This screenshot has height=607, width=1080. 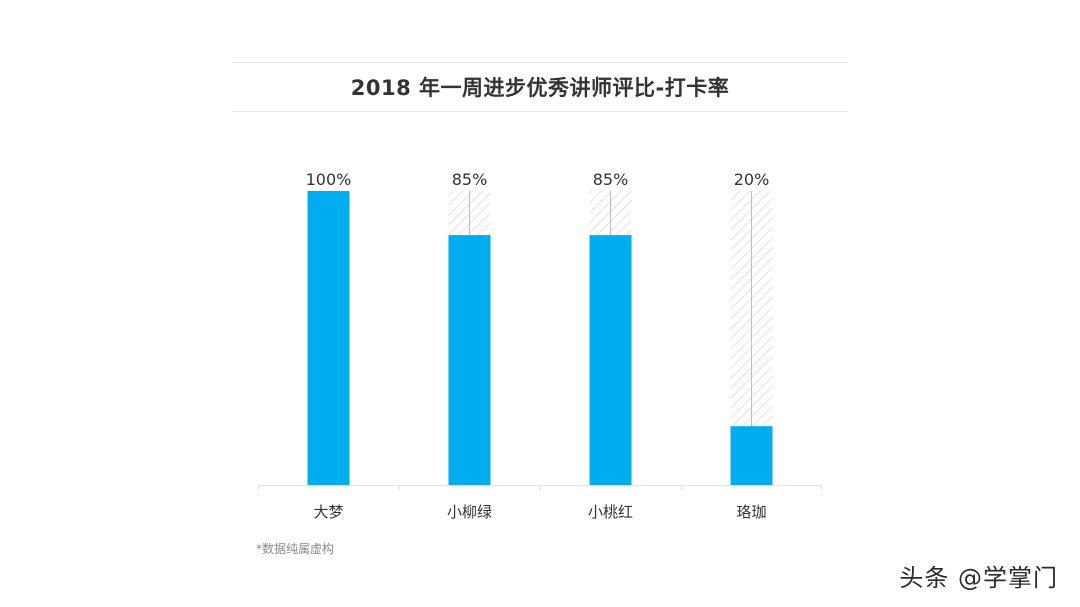 What do you see at coordinates (295, 549) in the screenshot?
I see `data-disclaimer: *数据纯属虚构` at bounding box center [295, 549].